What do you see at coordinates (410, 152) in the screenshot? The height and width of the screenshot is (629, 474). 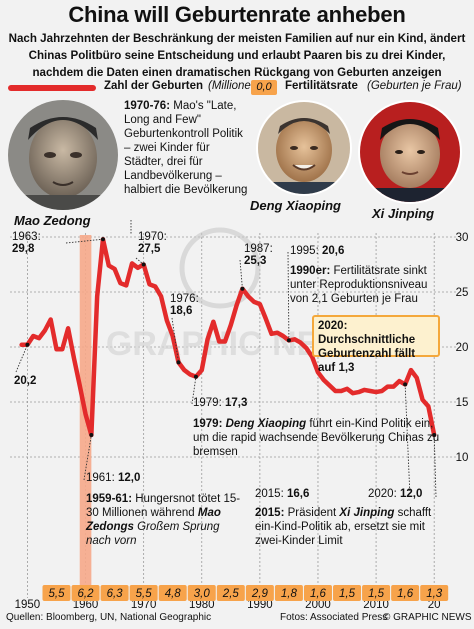 I see `xi-portrait` at bounding box center [410, 152].